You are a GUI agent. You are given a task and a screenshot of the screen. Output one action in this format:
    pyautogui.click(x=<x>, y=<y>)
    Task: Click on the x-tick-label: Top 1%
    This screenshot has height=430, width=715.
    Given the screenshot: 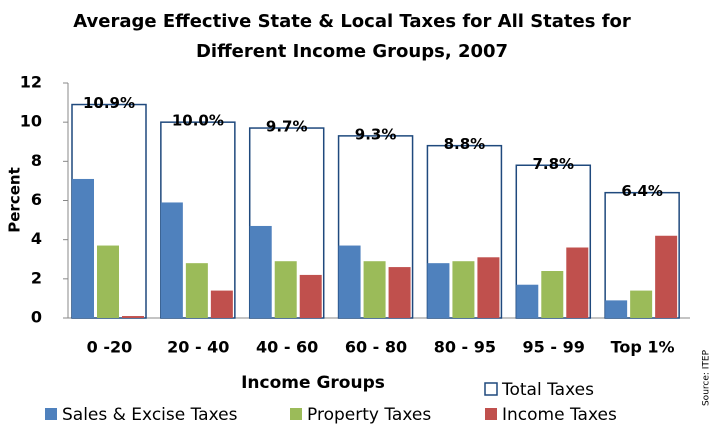 What is the action you would take?
    pyautogui.click(x=643, y=347)
    